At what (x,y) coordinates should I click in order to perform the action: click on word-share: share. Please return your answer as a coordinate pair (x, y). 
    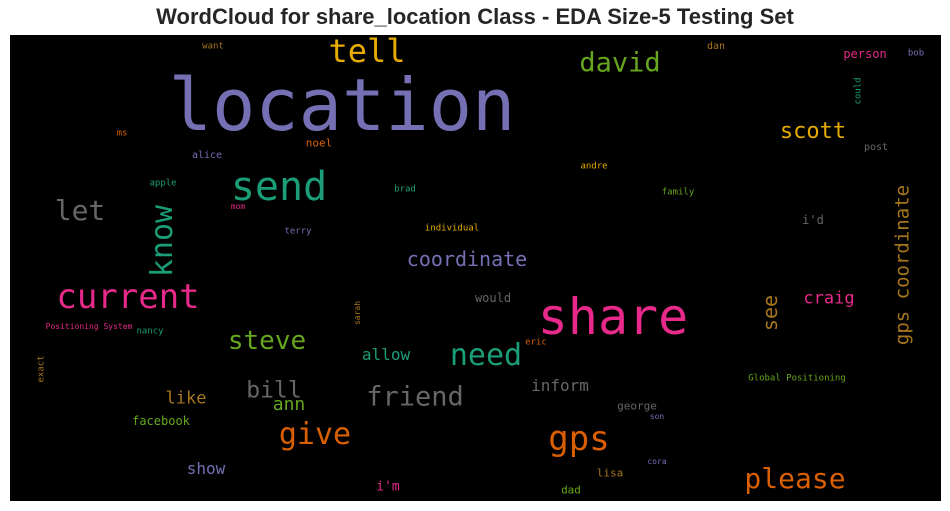
    Looking at the image, I should click on (613, 317).